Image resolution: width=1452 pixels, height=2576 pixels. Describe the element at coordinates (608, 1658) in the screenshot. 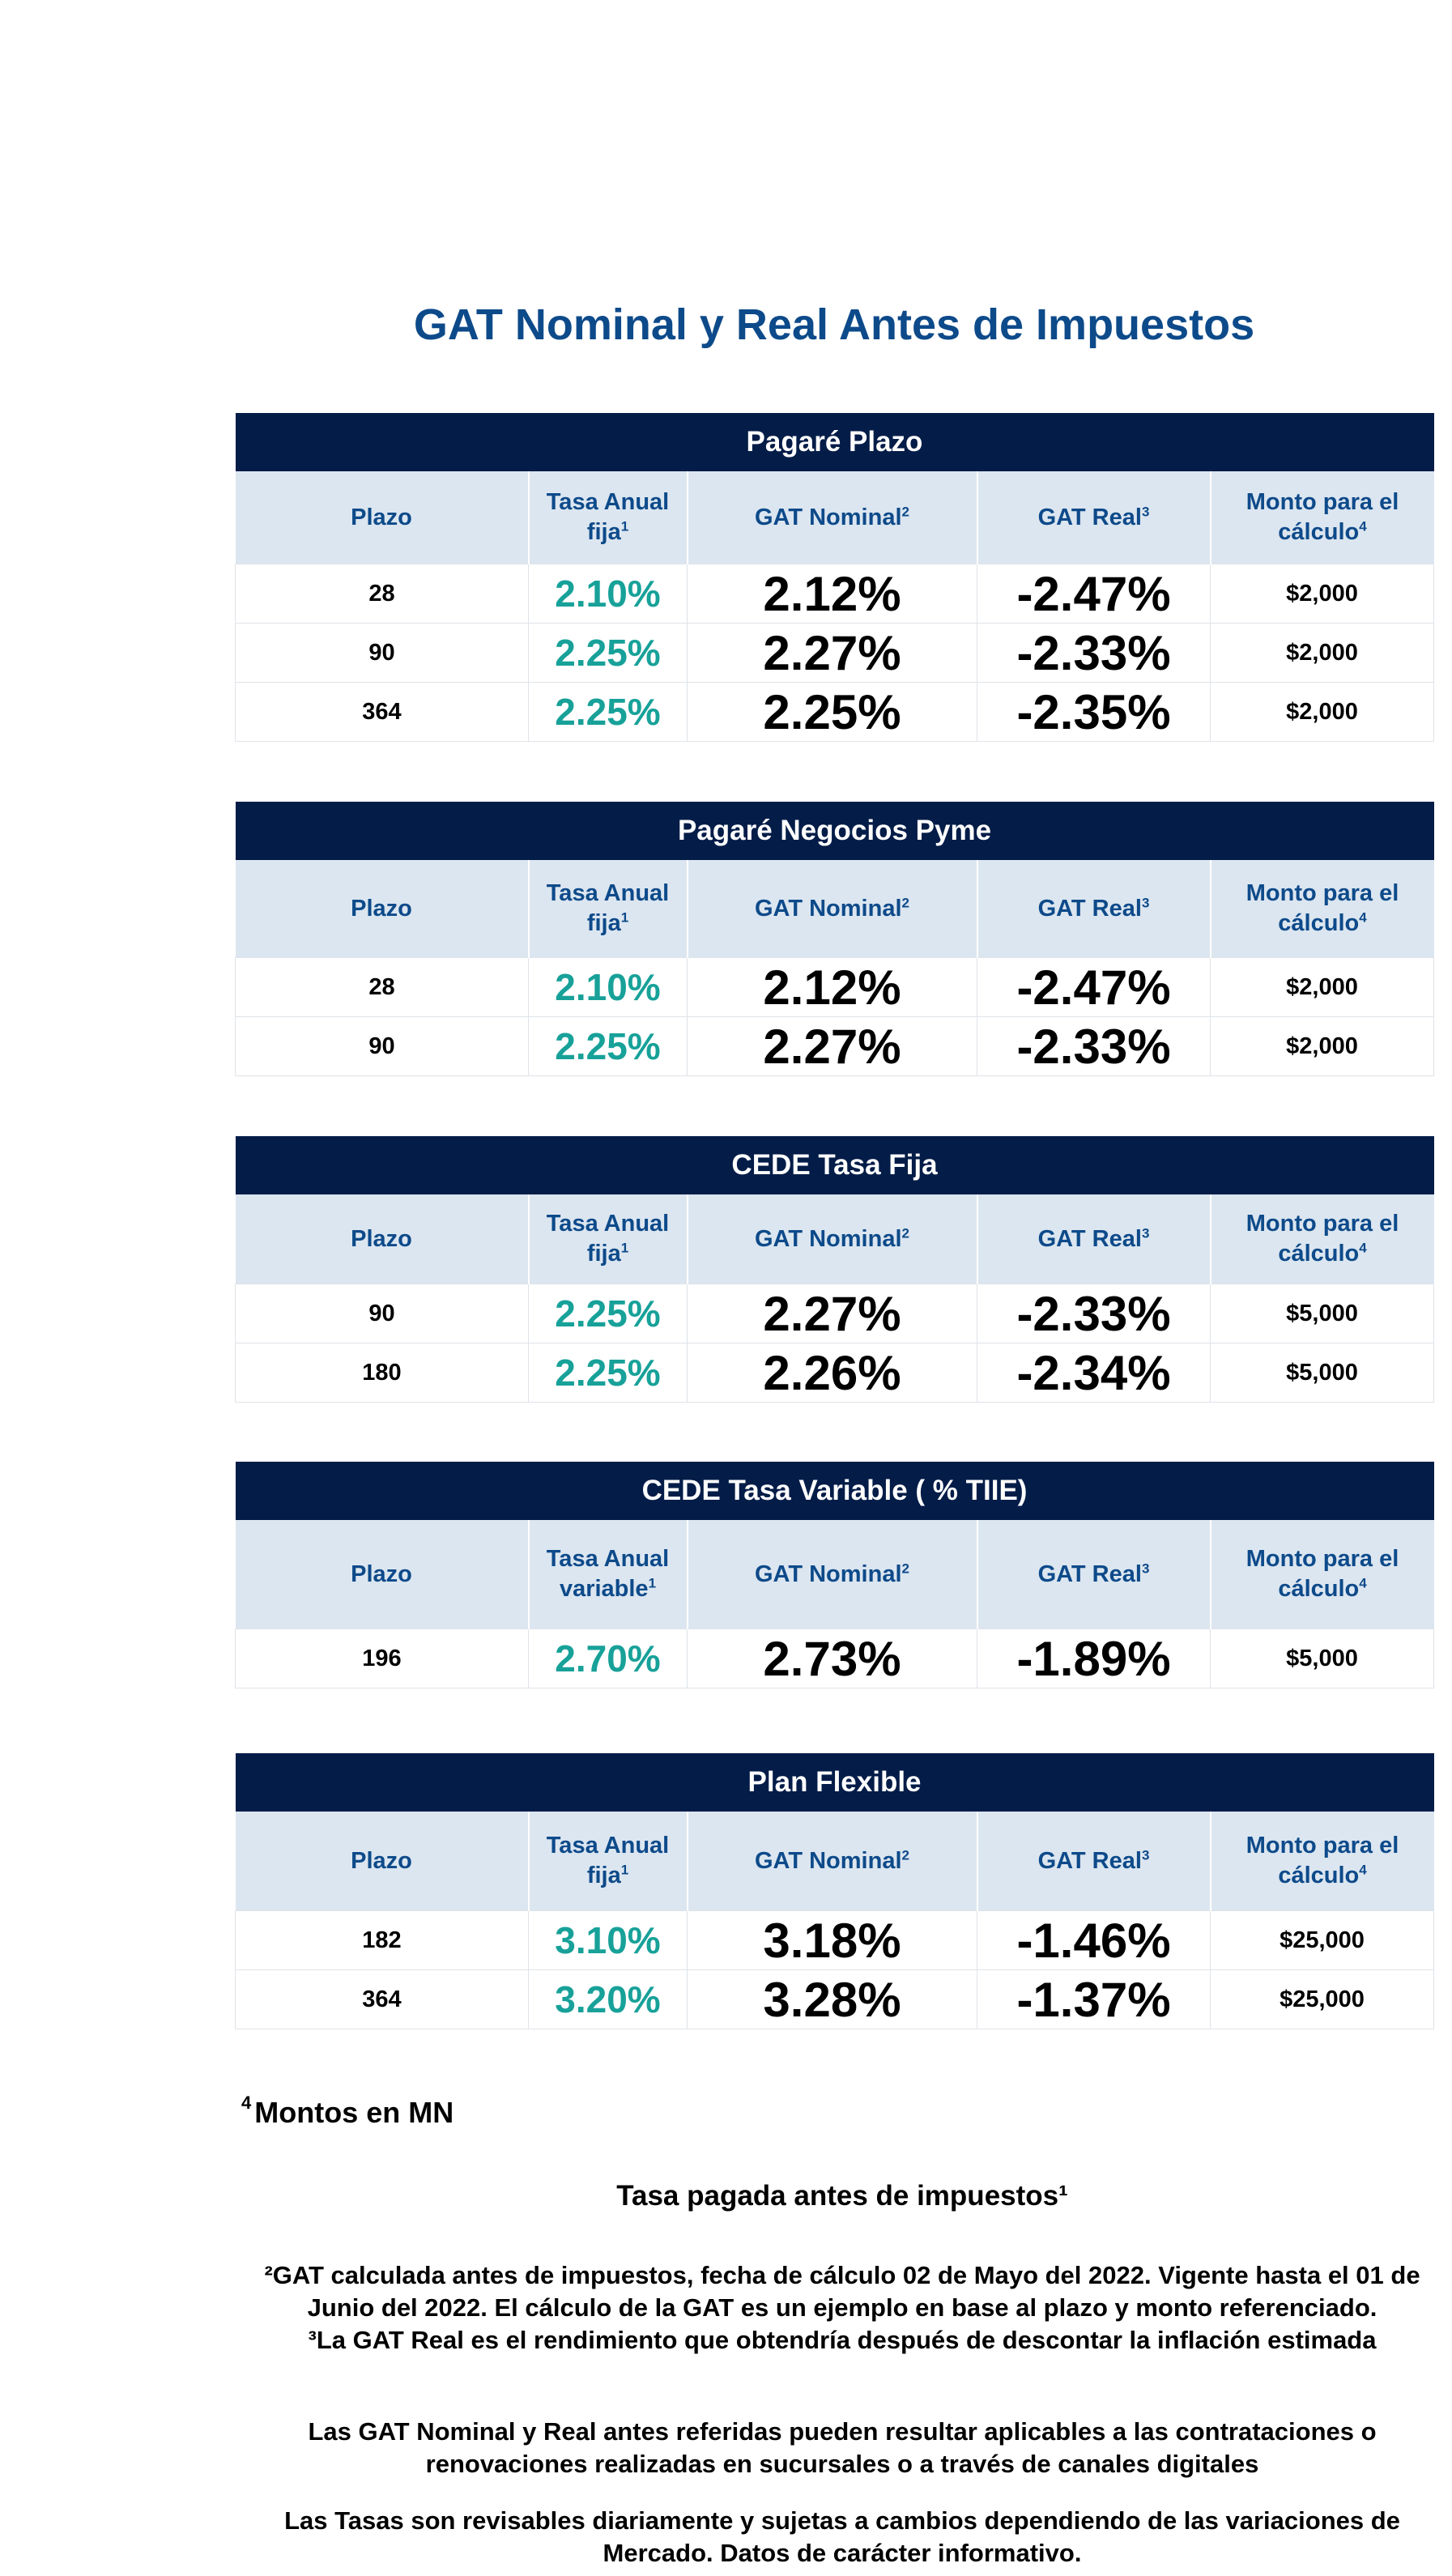

I see `cell-tasa: 2.70%` at that location.